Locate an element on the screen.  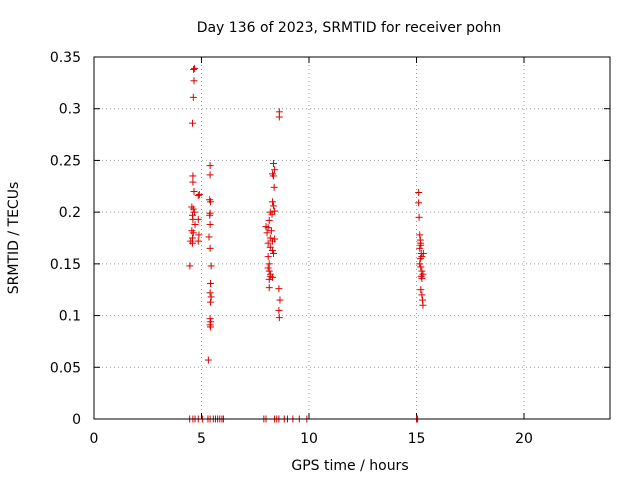
y-tick-label: 0.35 is located at coordinates (65, 58).